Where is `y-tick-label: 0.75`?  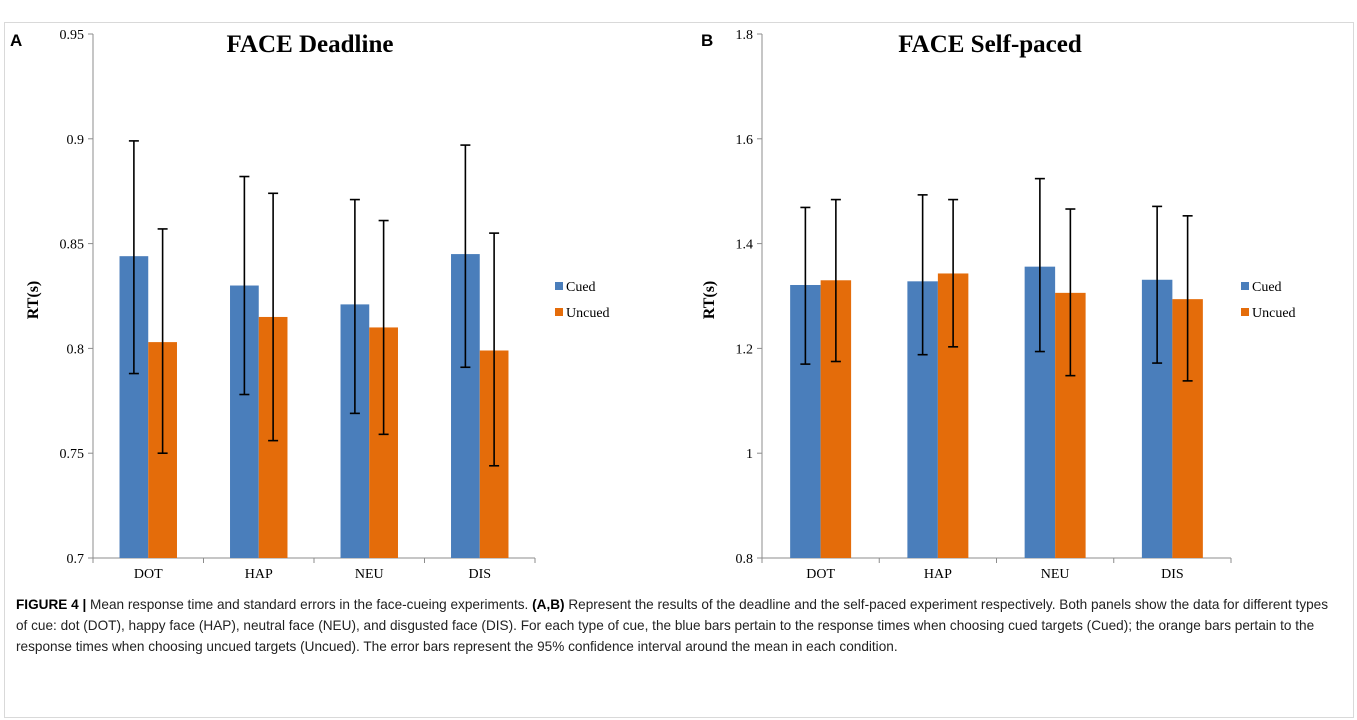 y-tick-label: 0.75 is located at coordinates (72, 454).